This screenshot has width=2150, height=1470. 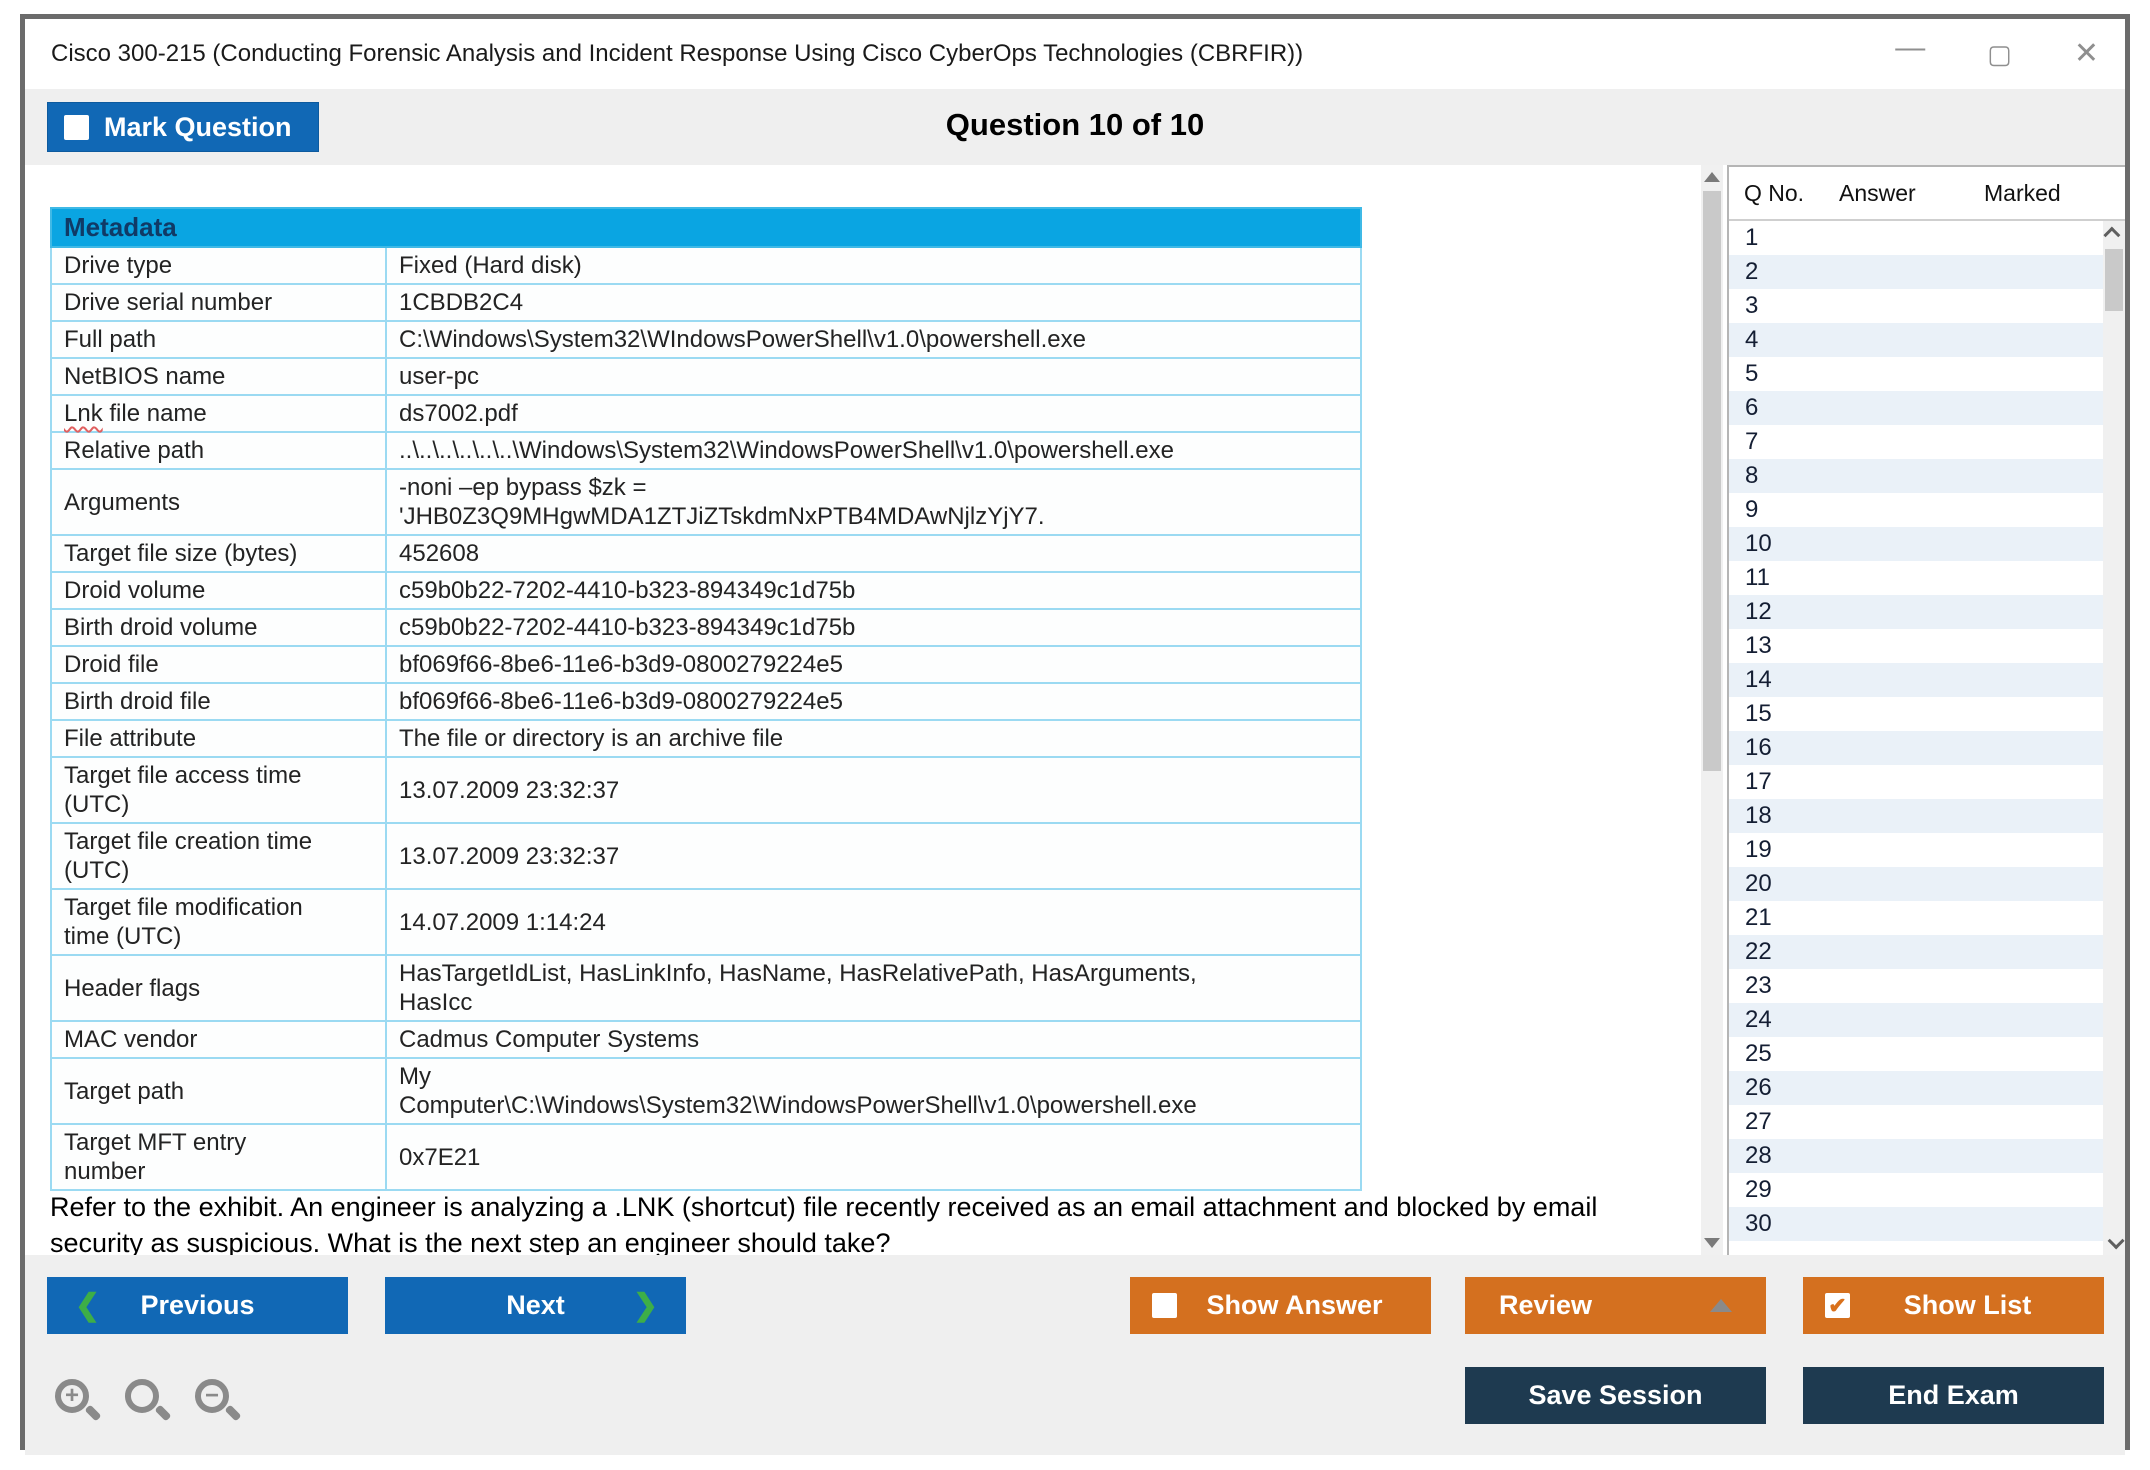 I want to click on magnifier-icon, so click(x=149, y=1403).